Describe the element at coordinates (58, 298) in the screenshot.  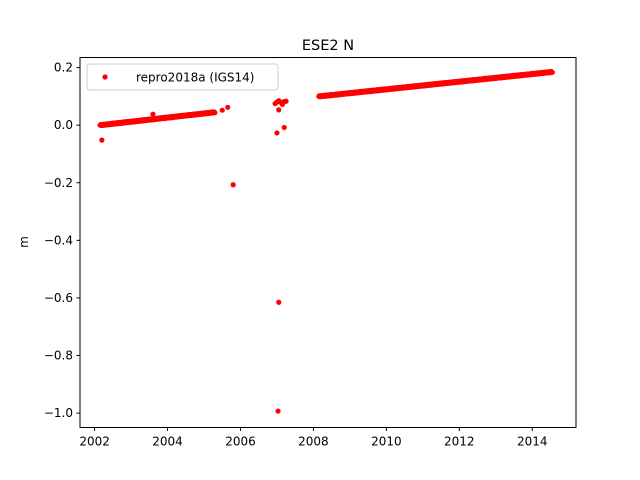
I see `y-tick-label: −0.6` at that location.